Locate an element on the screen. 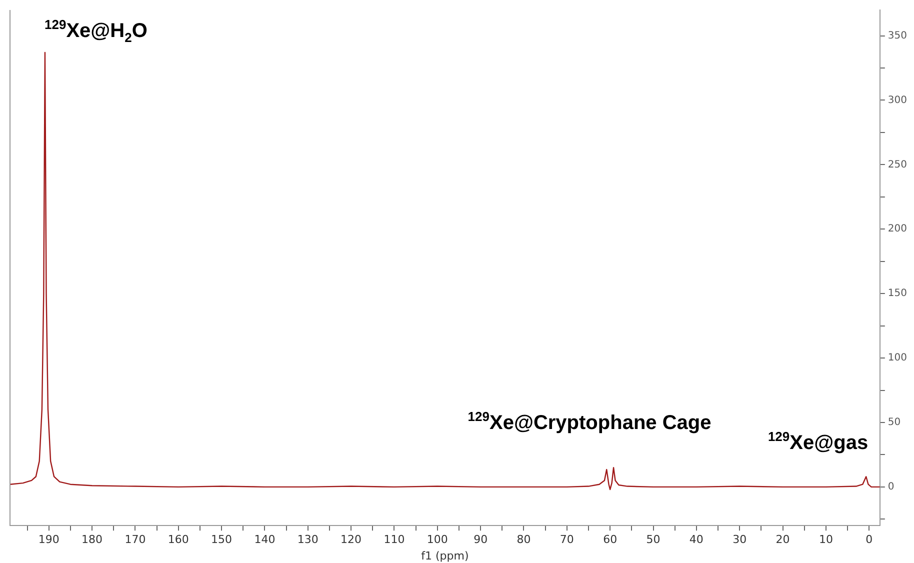  x-tick-label: 10 is located at coordinates (825, 539).